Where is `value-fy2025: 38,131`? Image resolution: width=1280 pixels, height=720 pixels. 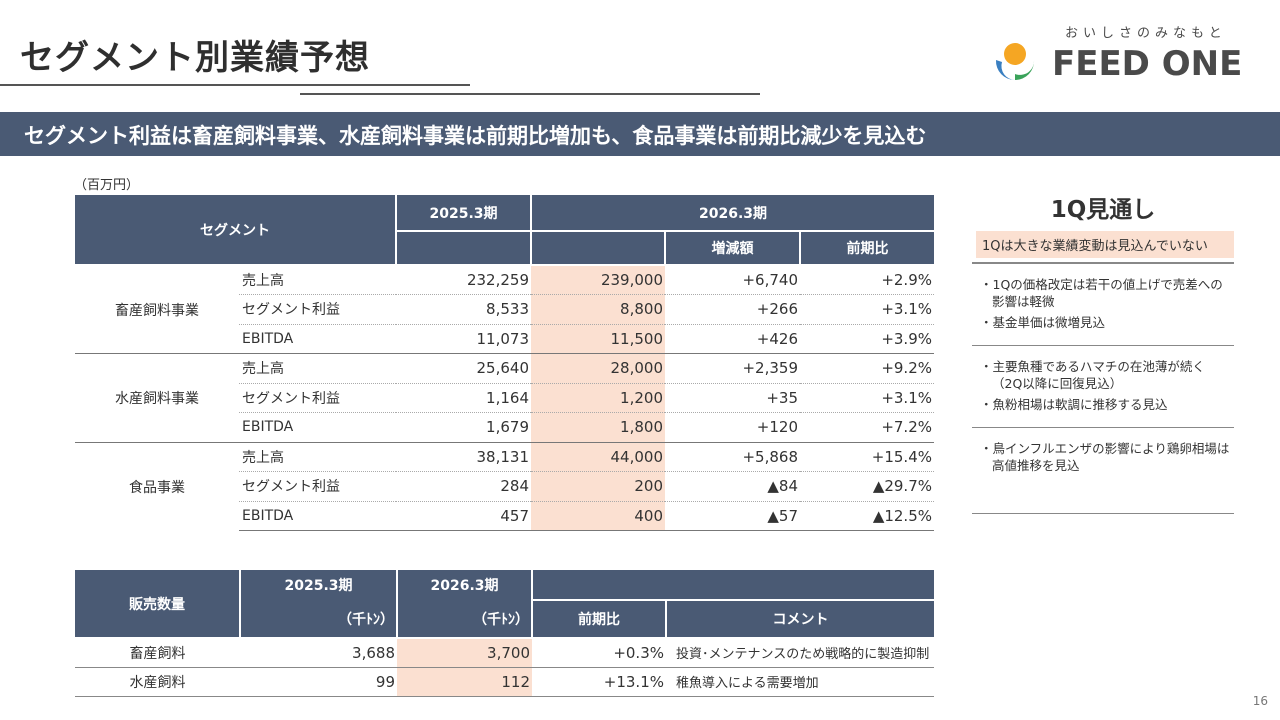 value-fy2025: 38,131 is located at coordinates (463, 456).